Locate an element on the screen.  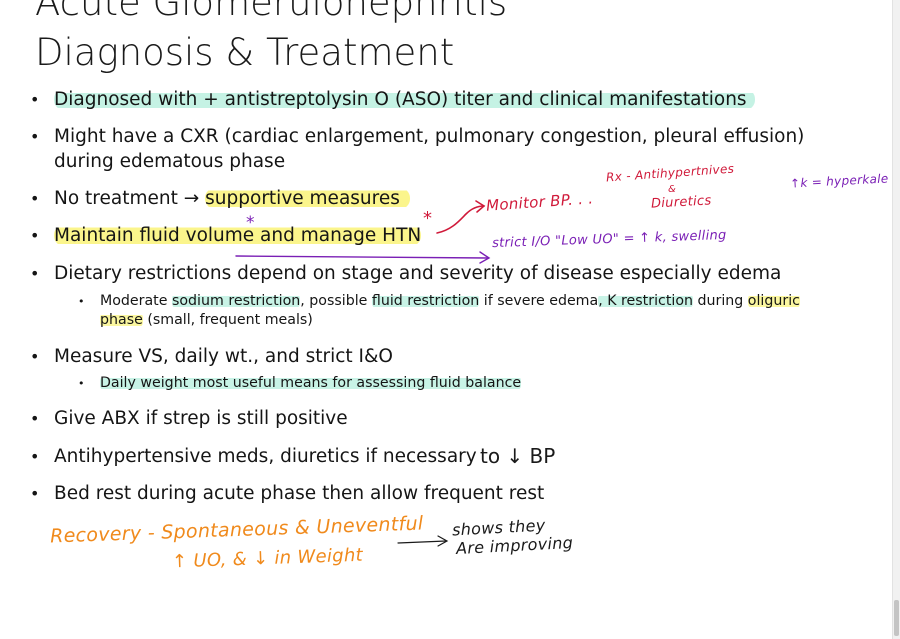
black-right-arrow is located at coordinates (422, 542).